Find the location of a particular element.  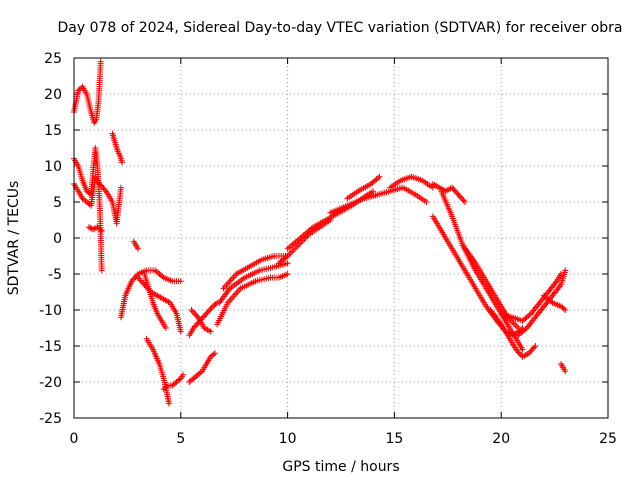

x-tick-label: 20 is located at coordinates (501, 439).